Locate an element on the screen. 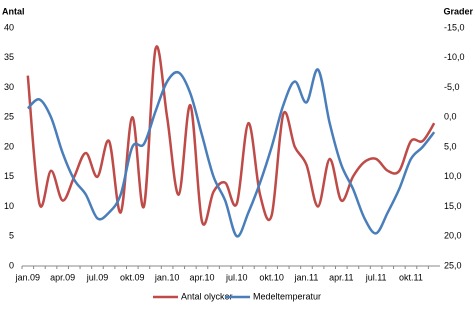 The height and width of the screenshot is (310, 475). y2-tick-label: 20,0 is located at coordinates (453, 236).